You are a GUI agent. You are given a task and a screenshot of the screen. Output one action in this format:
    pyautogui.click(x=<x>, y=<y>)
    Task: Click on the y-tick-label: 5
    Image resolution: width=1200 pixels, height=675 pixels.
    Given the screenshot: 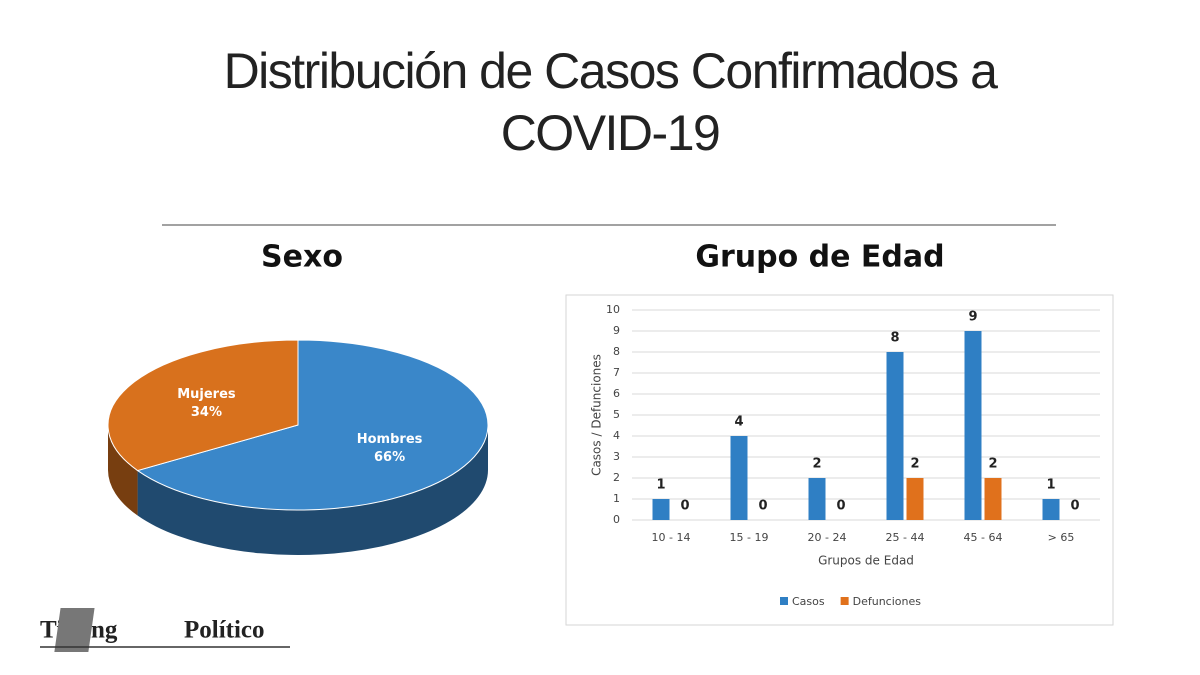 What is the action you would take?
    pyautogui.click(x=616, y=414)
    